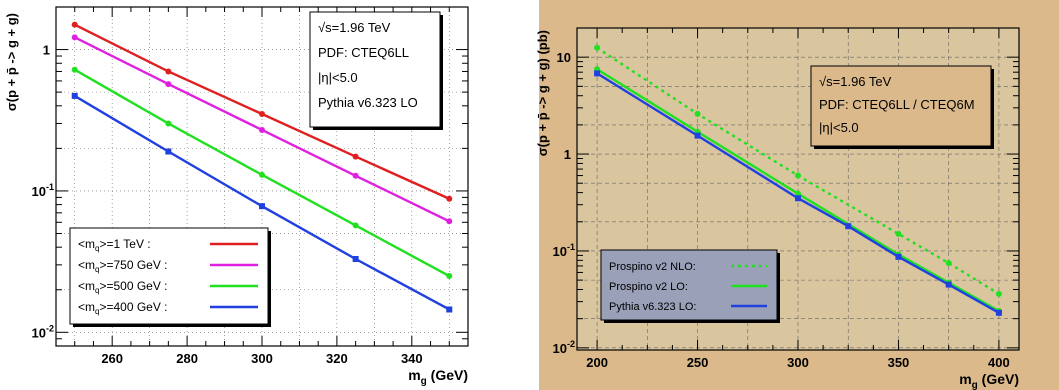 The height and width of the screenshot is (390, 1059). What do you see at coordinates (897, 104) in the screenshot?
I see `info-box-line: PDF: CTEQ6LL / CTEQ6M` at bounding box center [897, 104].